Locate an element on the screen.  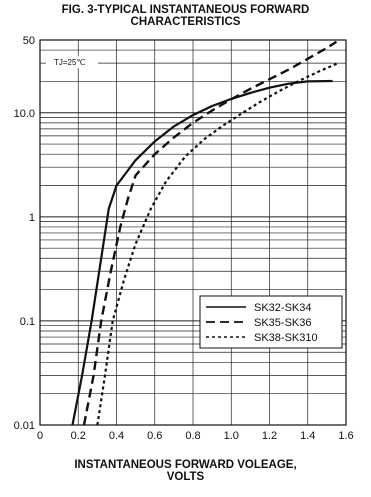
temperature-annotation: TJ=25℃ is located at coordinates (72, 62).